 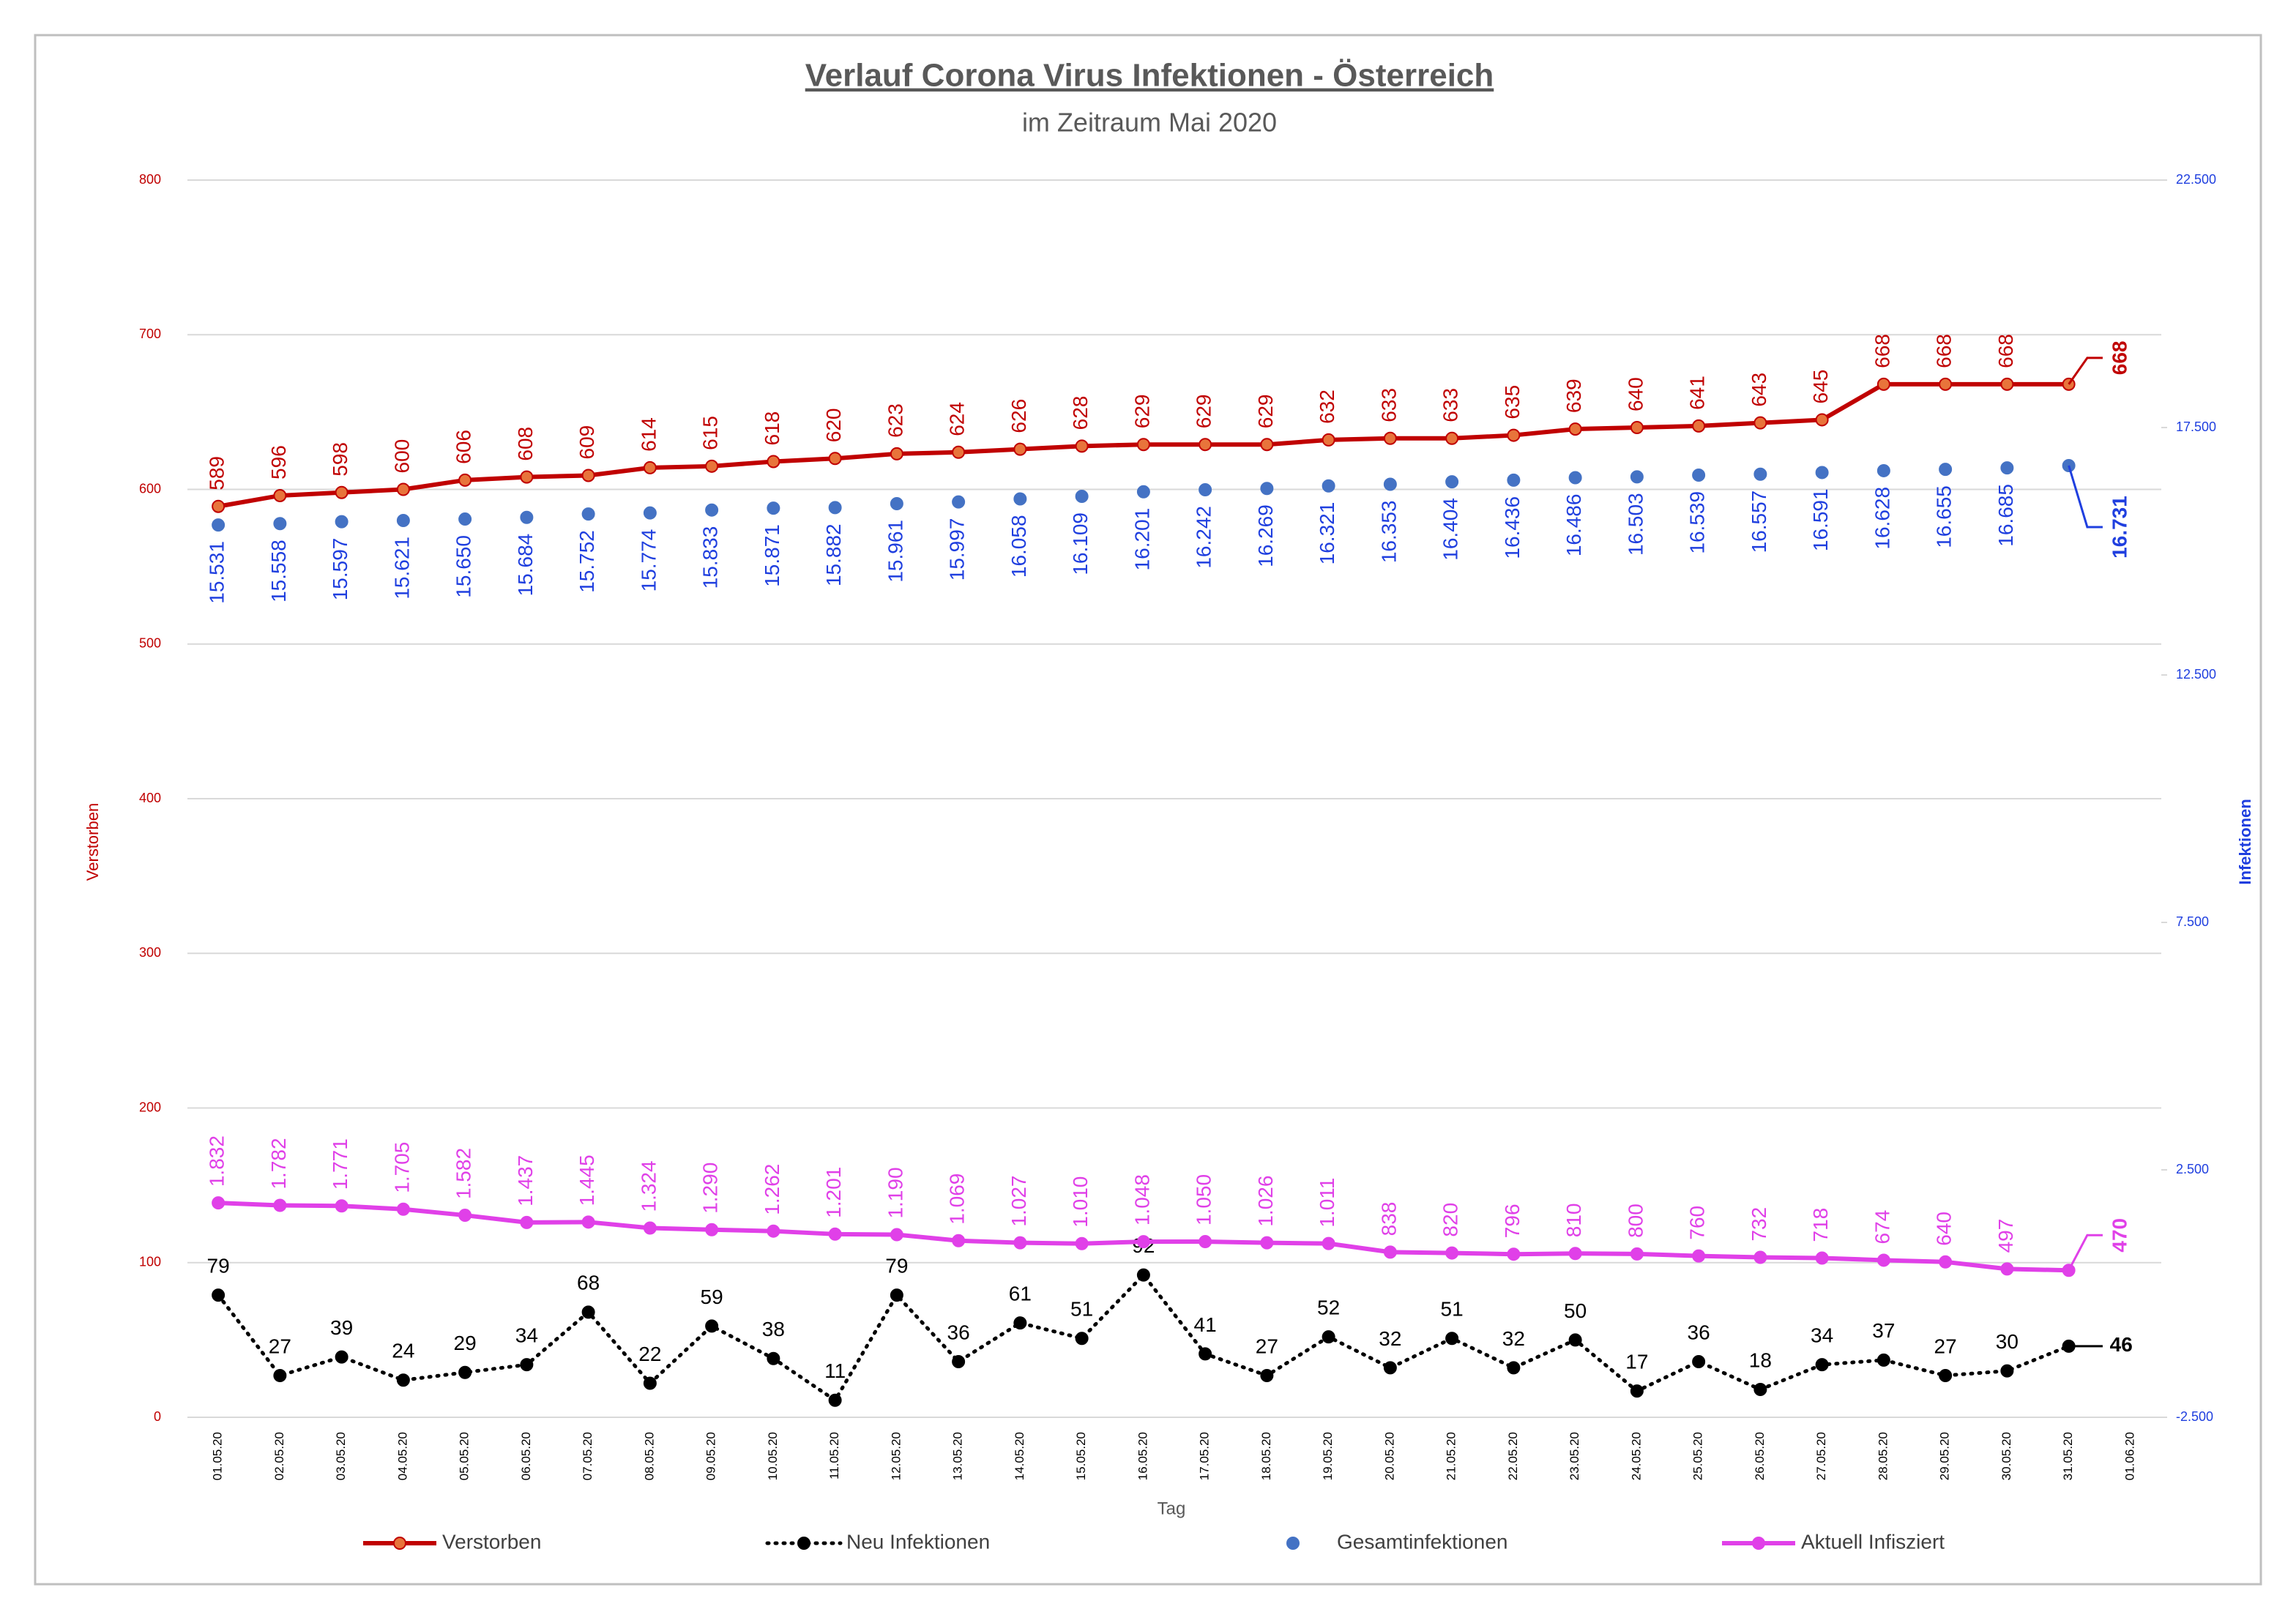 I want to click on legend-label: Verstorben, so click(x=491, y=1541).